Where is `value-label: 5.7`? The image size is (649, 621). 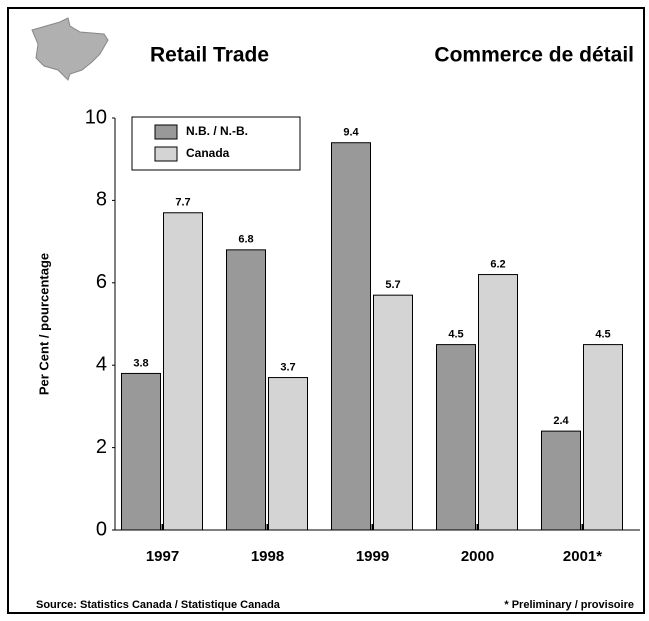
value-label: 5.7 is located at coordinates (392, 285).